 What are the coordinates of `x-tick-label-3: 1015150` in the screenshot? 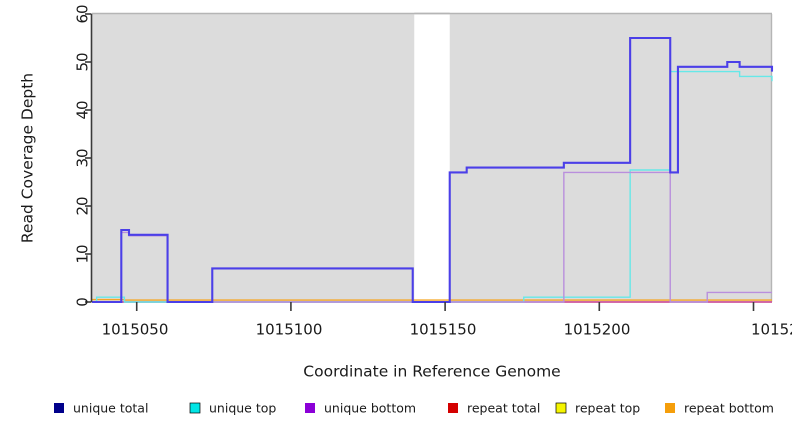 It's located at (443, 330).